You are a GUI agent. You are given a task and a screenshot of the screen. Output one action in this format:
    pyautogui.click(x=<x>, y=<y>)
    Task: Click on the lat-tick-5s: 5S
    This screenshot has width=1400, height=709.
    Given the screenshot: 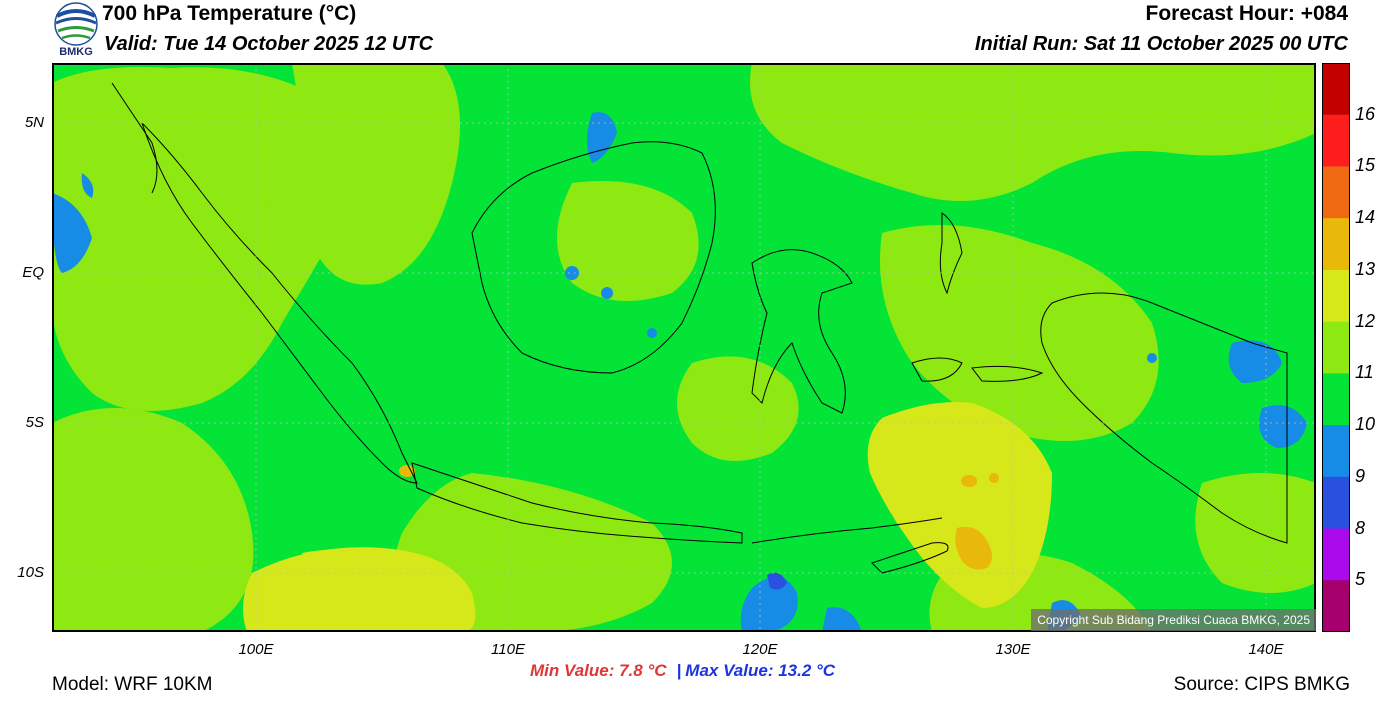 What is the action you would take?
    pyautogui.click(x=34, y=422)
    